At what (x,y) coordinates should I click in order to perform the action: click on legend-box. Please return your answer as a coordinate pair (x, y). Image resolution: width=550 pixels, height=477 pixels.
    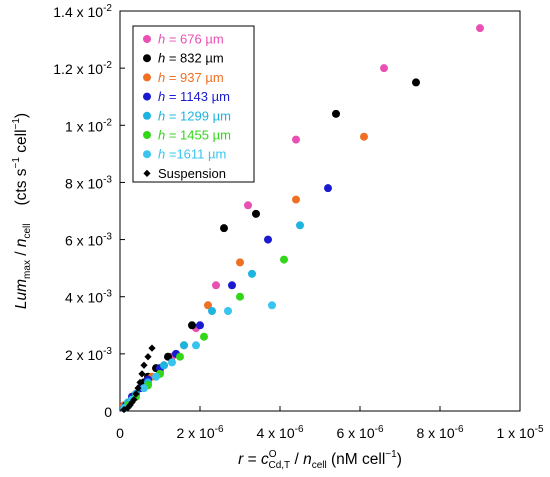
    Looking at the image, I should click on (193, 104).